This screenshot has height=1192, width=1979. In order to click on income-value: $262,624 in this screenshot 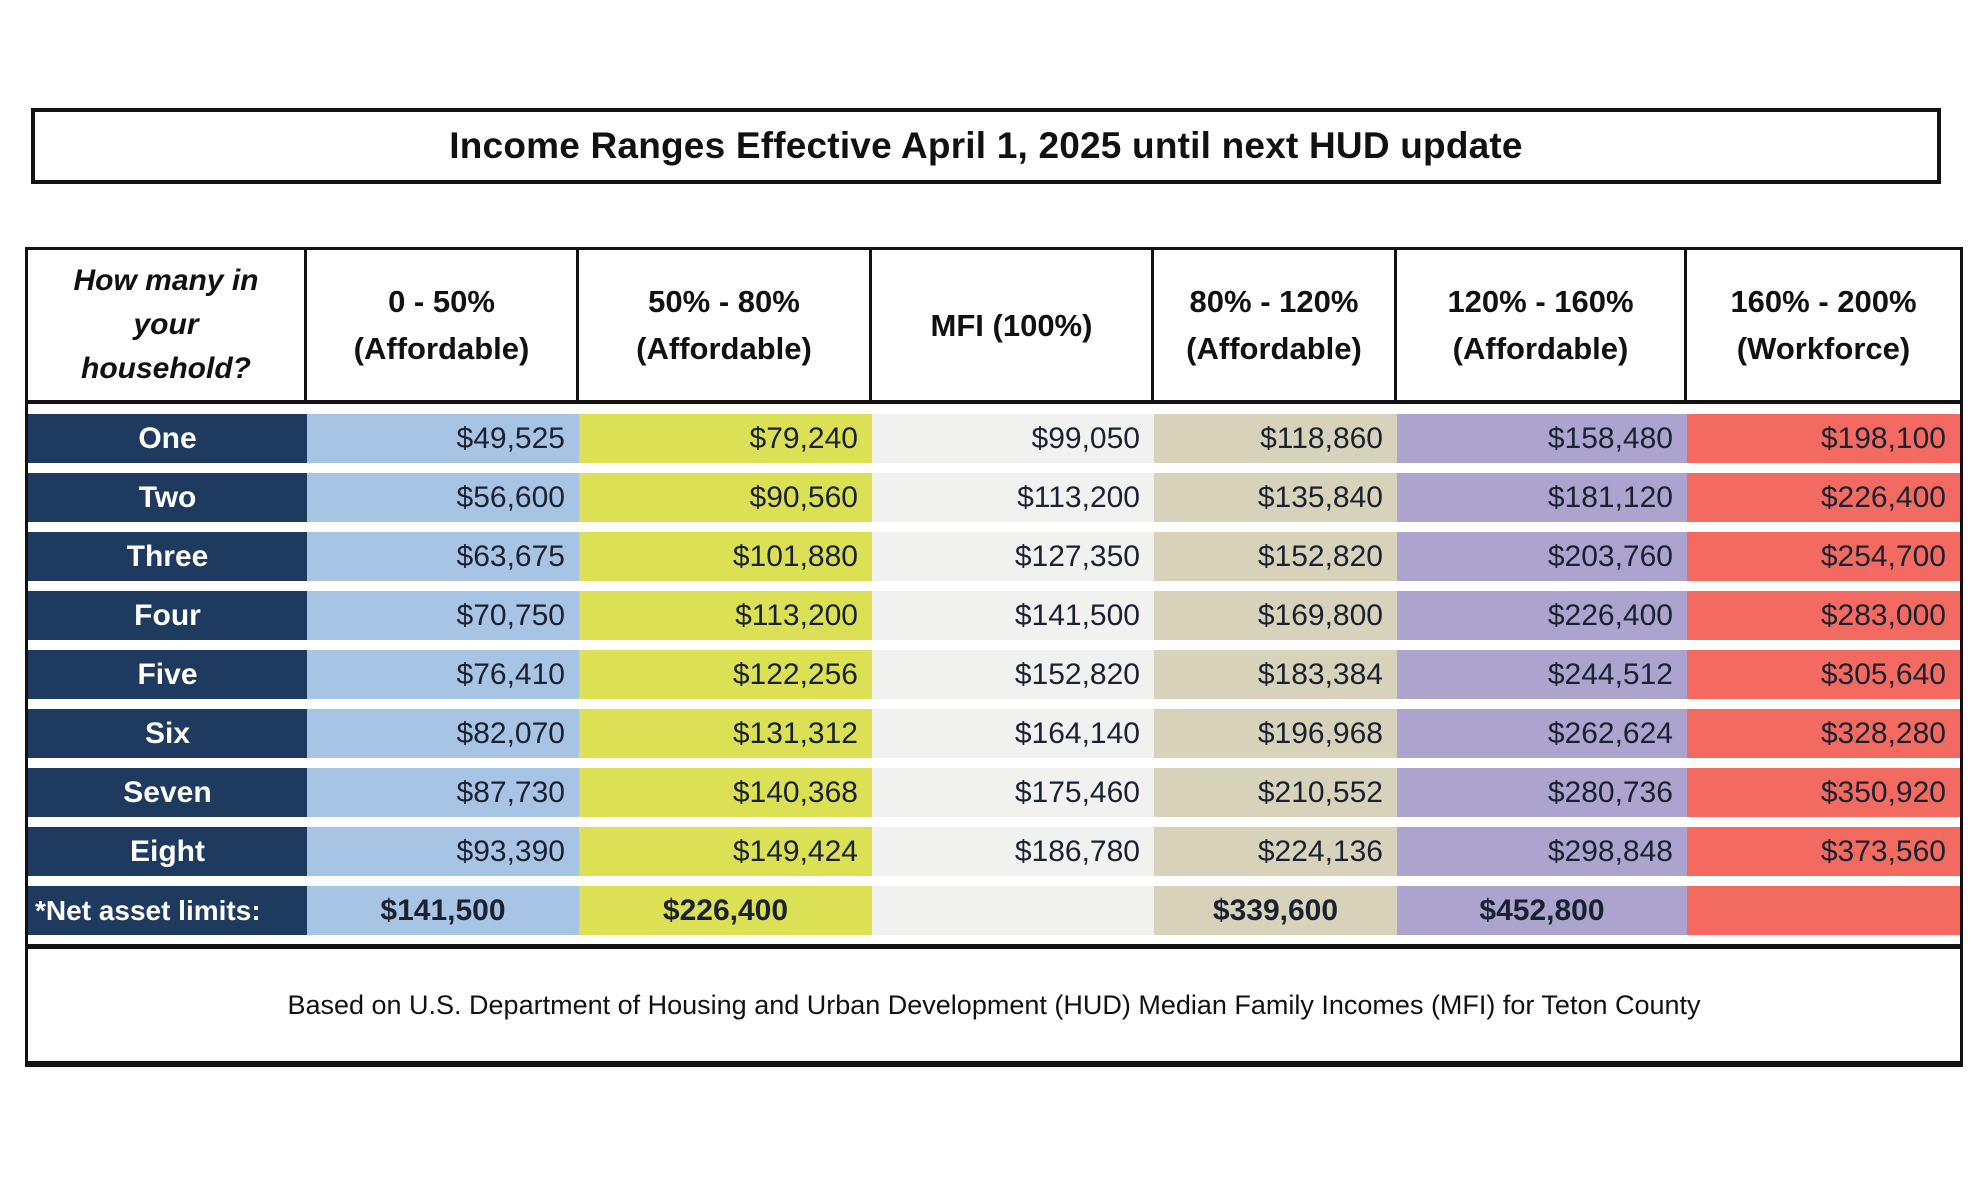, I will do `click(1542, 733)`.